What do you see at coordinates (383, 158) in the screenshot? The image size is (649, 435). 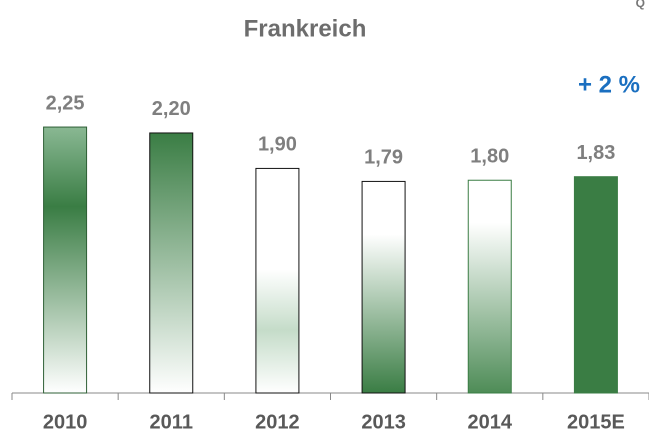 I see `value-label: 1,79` at bounding box center [383, 158].